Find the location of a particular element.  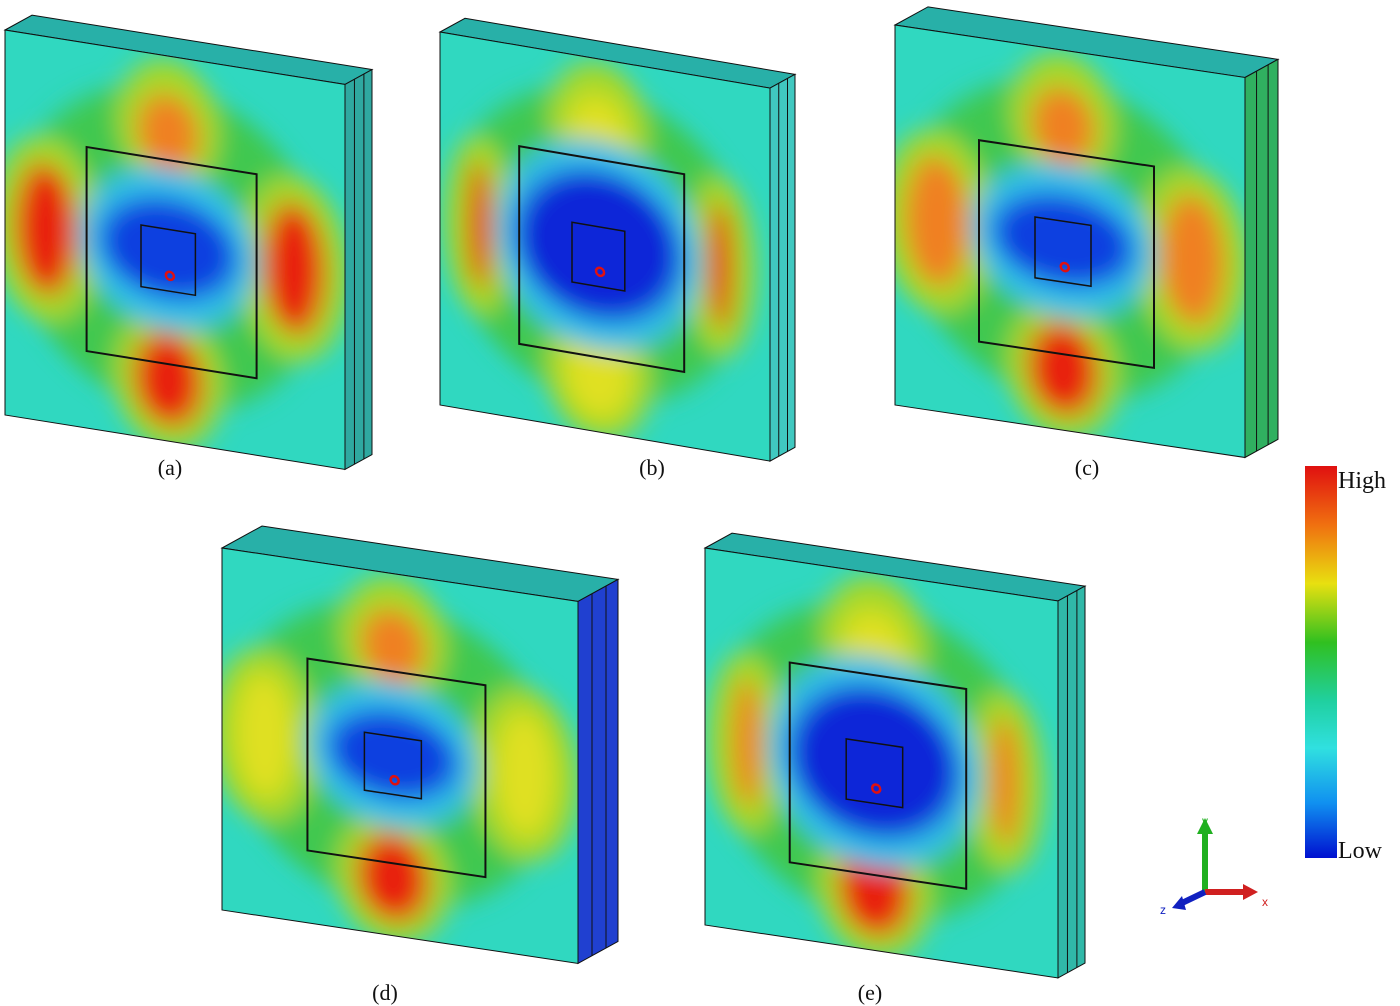

colorbar-high: High is located at coordinates (1362, 481).